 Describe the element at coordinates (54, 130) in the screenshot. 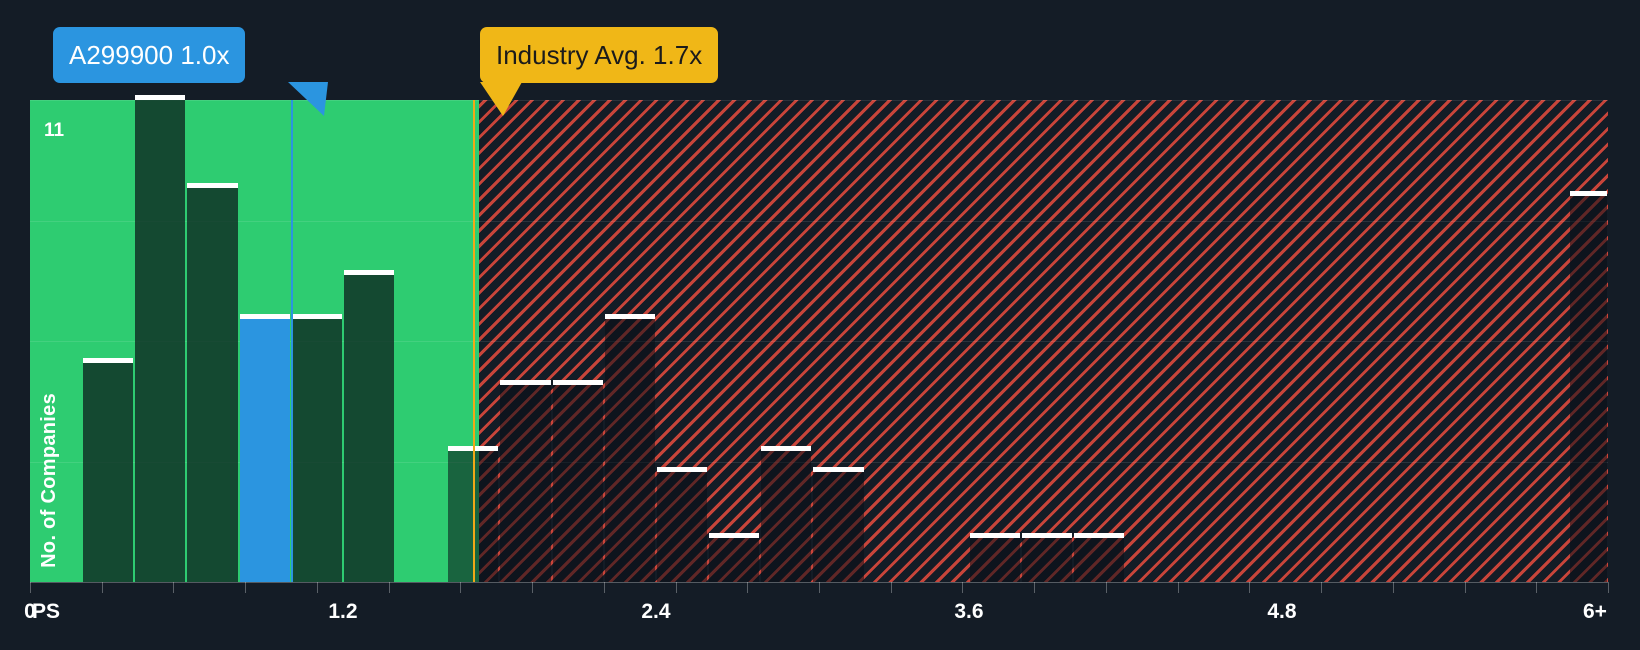

I see `y-max-label: 11` at that location.